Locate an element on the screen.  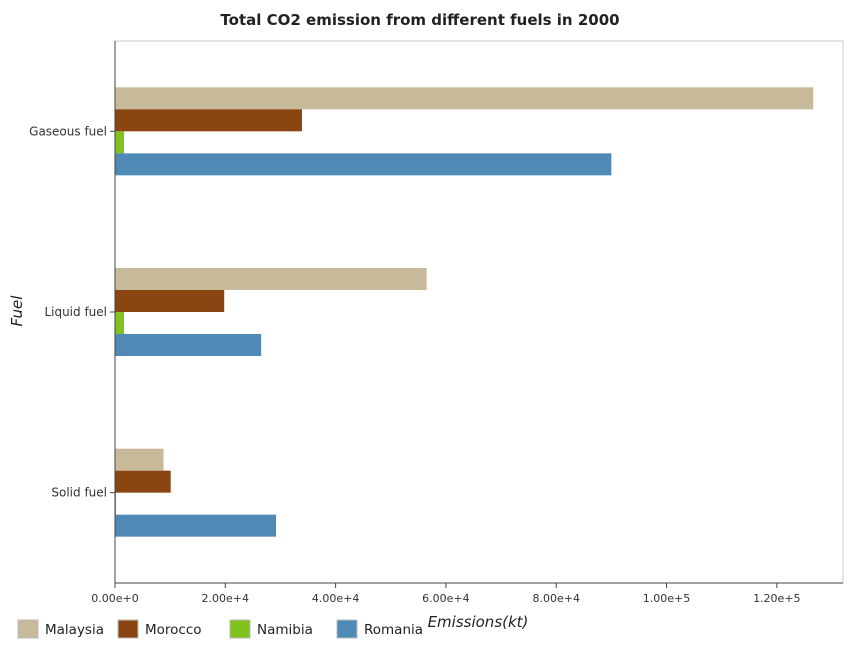
legend-swatch-namibia is located at coordinates (240, 629).